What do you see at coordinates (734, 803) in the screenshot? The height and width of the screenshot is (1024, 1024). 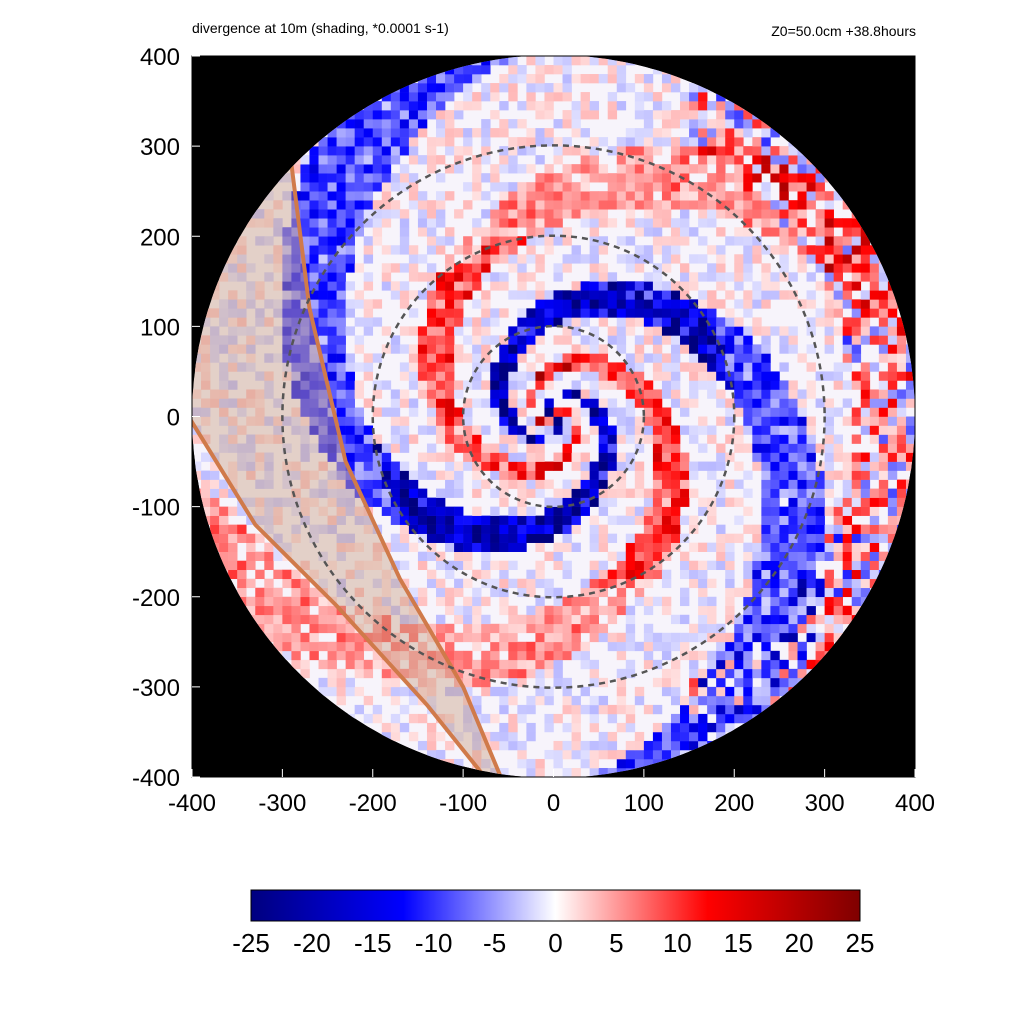 I see `x-tick-label: 200` at bounding box center [734, 803].